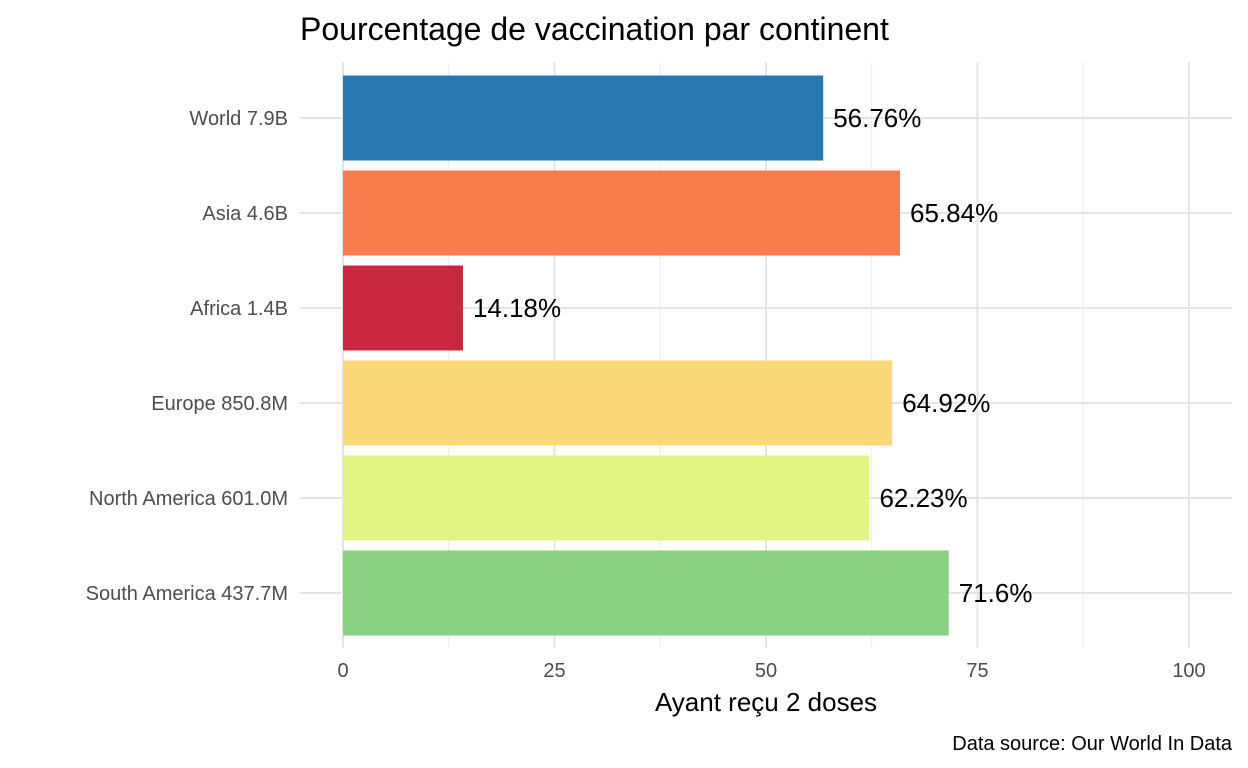 Image resolution: width=1248 pixels, height=768 pixels. I want to click on category-label: Europe 850.8M, so click(219, 404).